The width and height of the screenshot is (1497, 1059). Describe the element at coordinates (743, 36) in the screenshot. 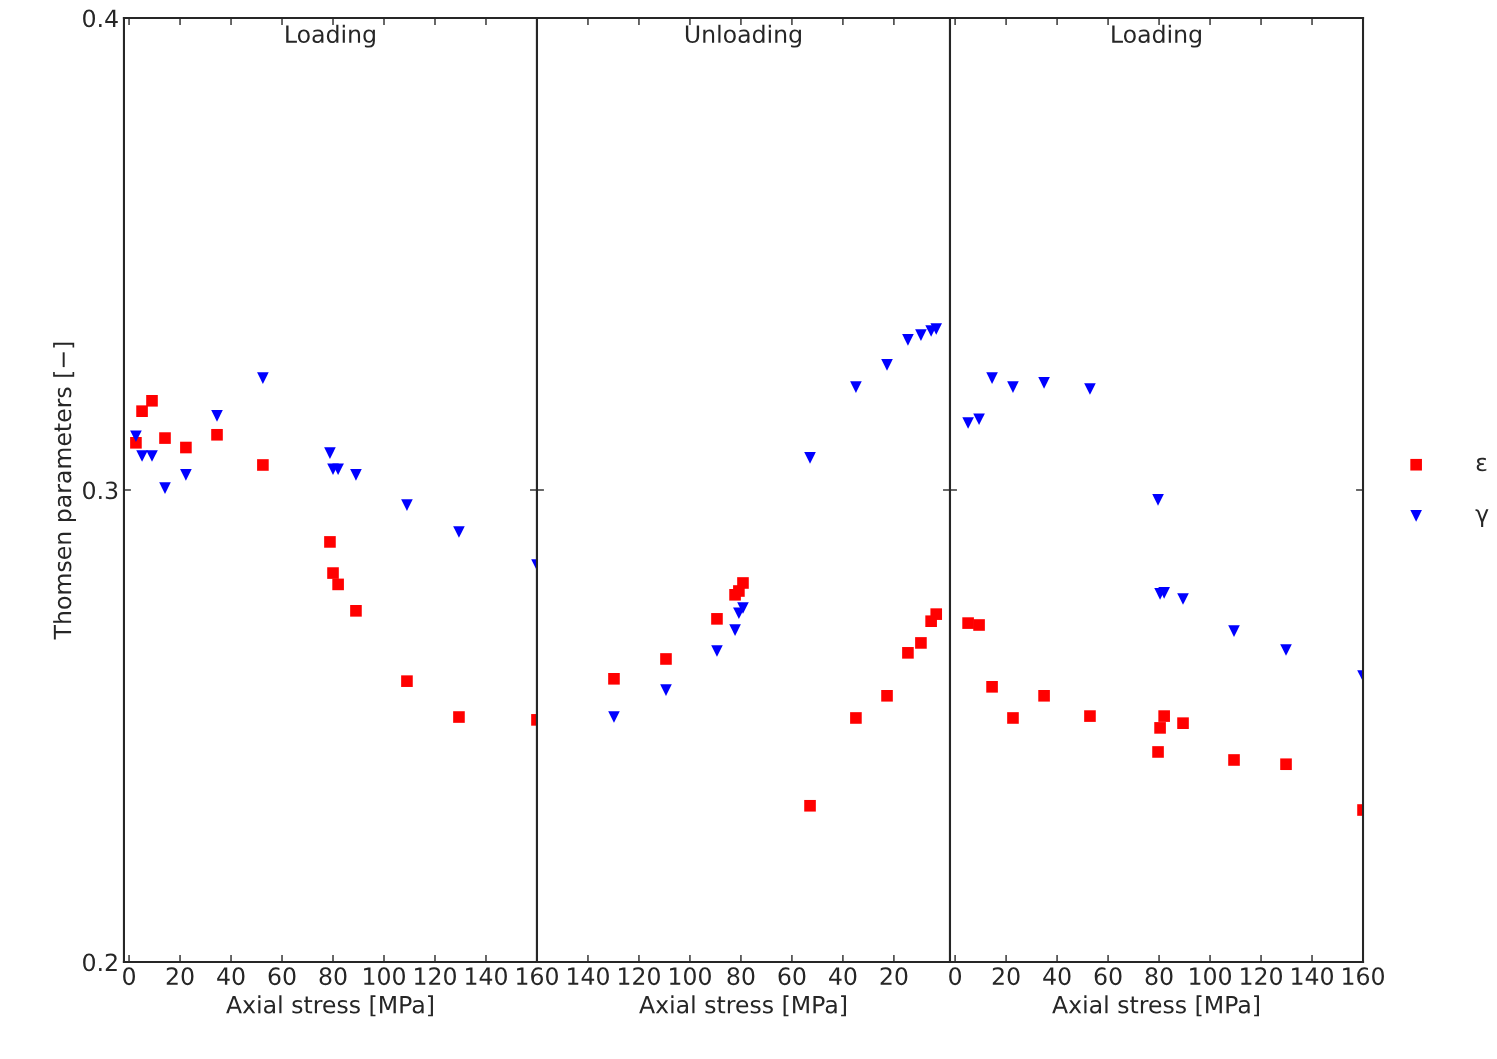

I see `chart-title: Unloading` at that location.